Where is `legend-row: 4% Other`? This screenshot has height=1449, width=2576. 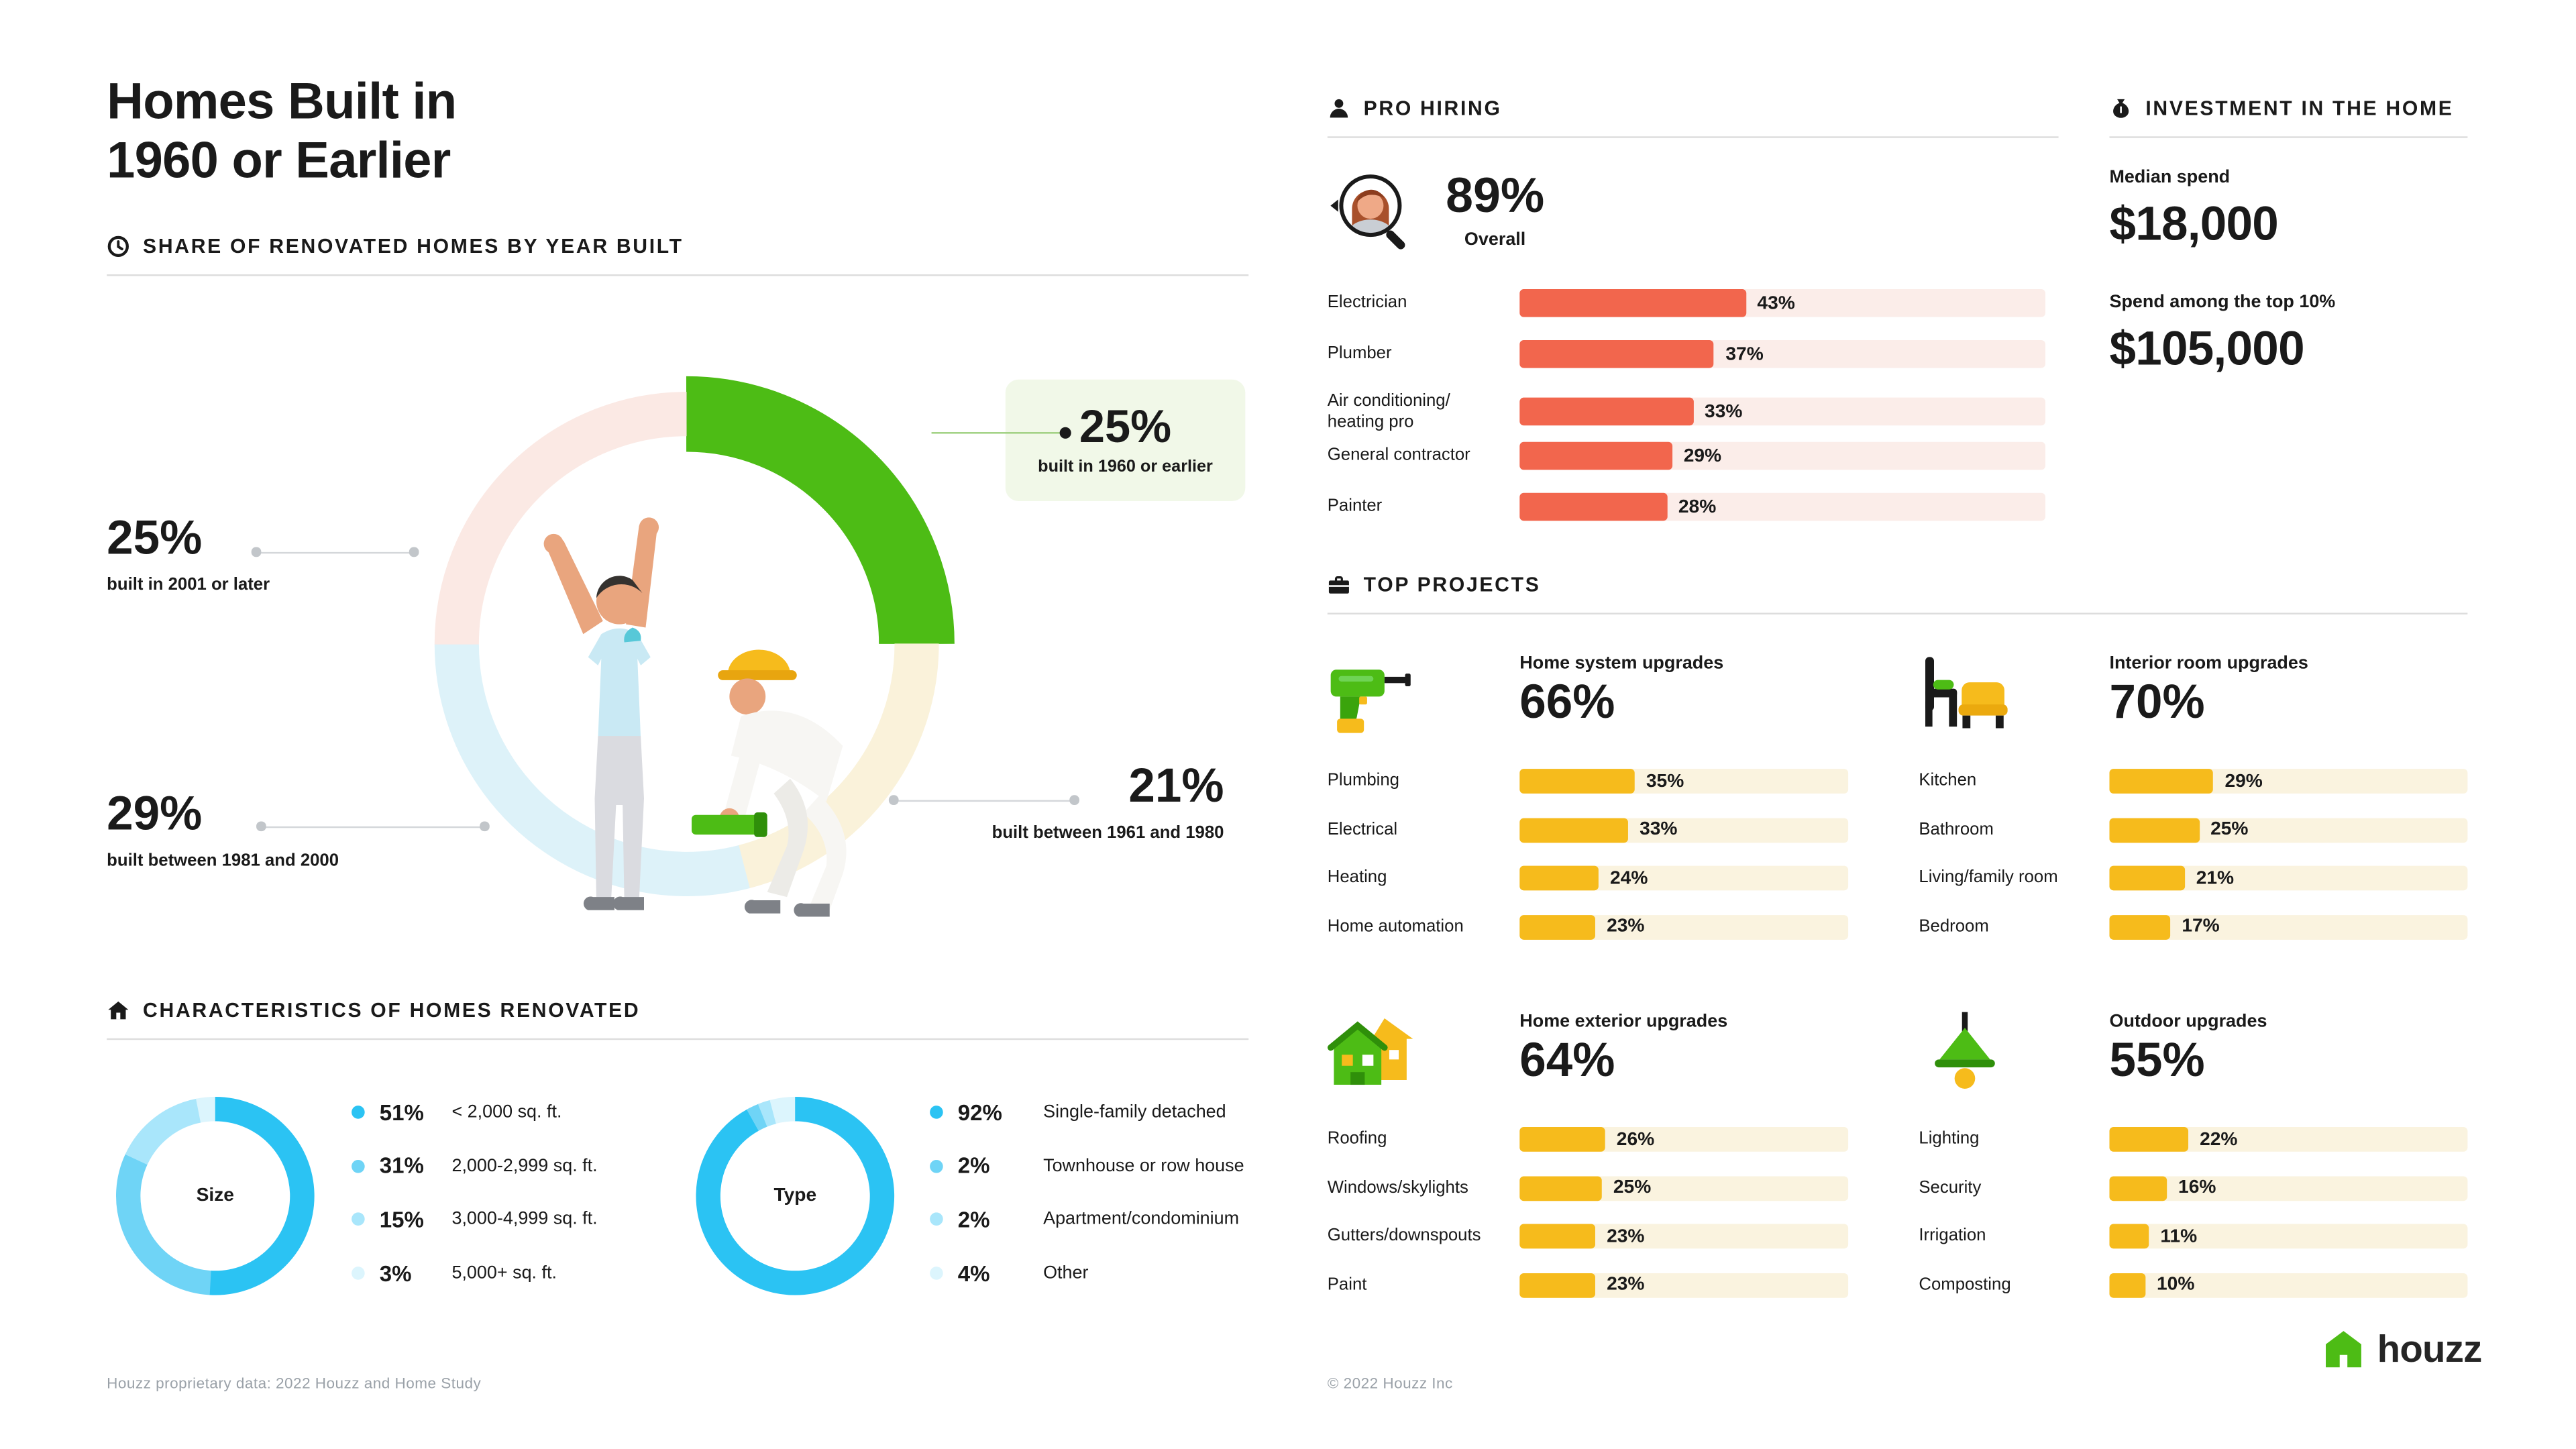 legend-row: 4% Other is located at coordinates (1087, 1273).